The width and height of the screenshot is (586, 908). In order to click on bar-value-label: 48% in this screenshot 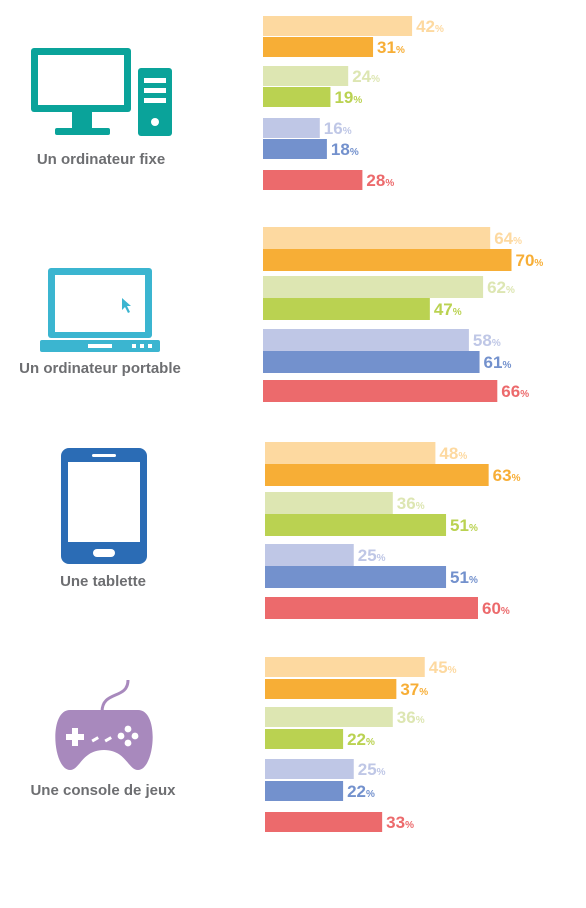, I will do `click(453, 453)`.